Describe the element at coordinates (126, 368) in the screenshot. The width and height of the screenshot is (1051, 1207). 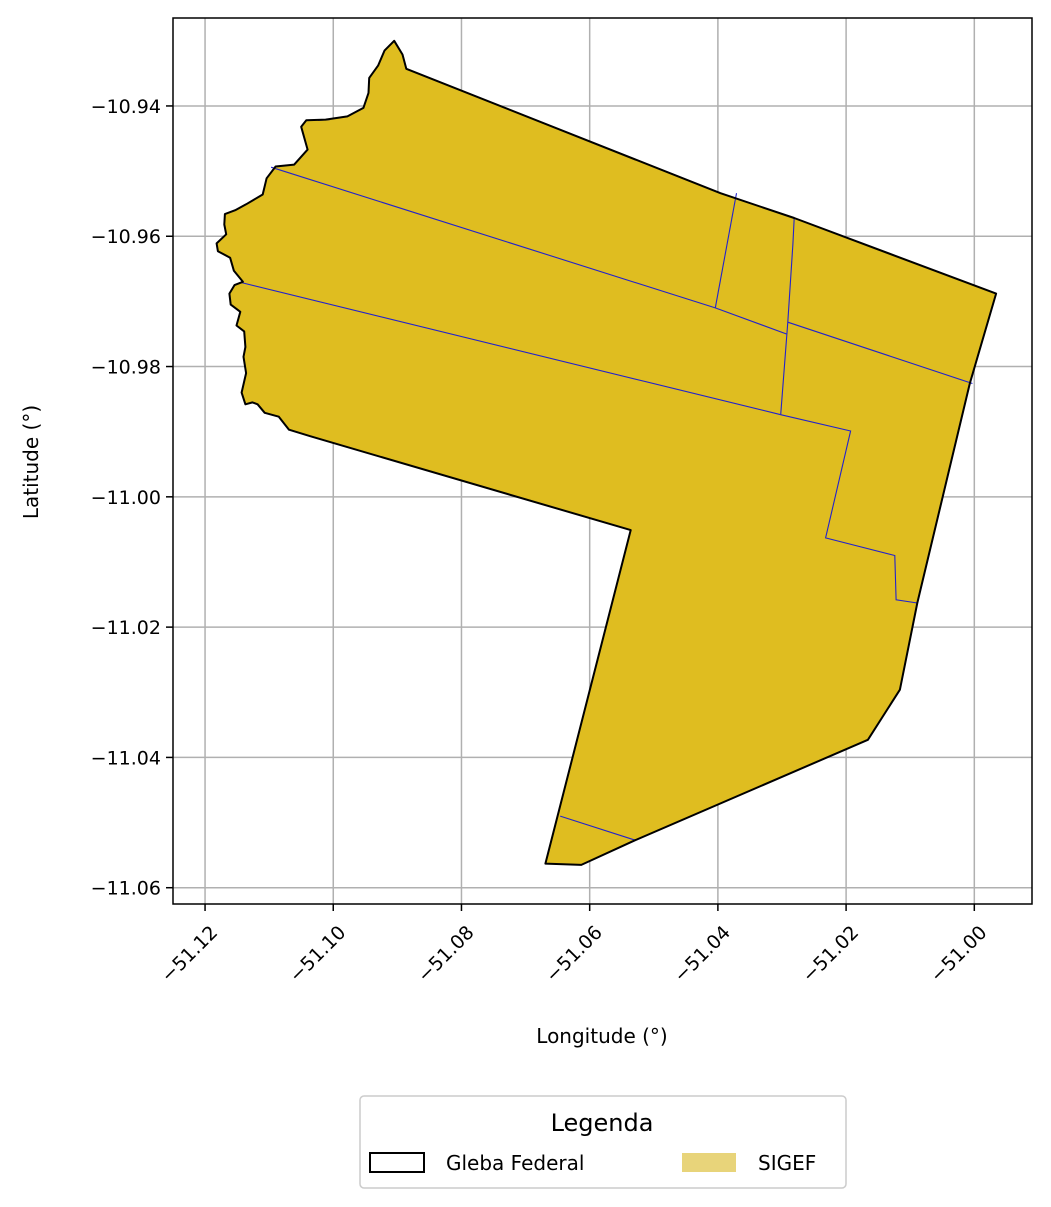
I see `y-tick-label-2: −10.98` at that location.